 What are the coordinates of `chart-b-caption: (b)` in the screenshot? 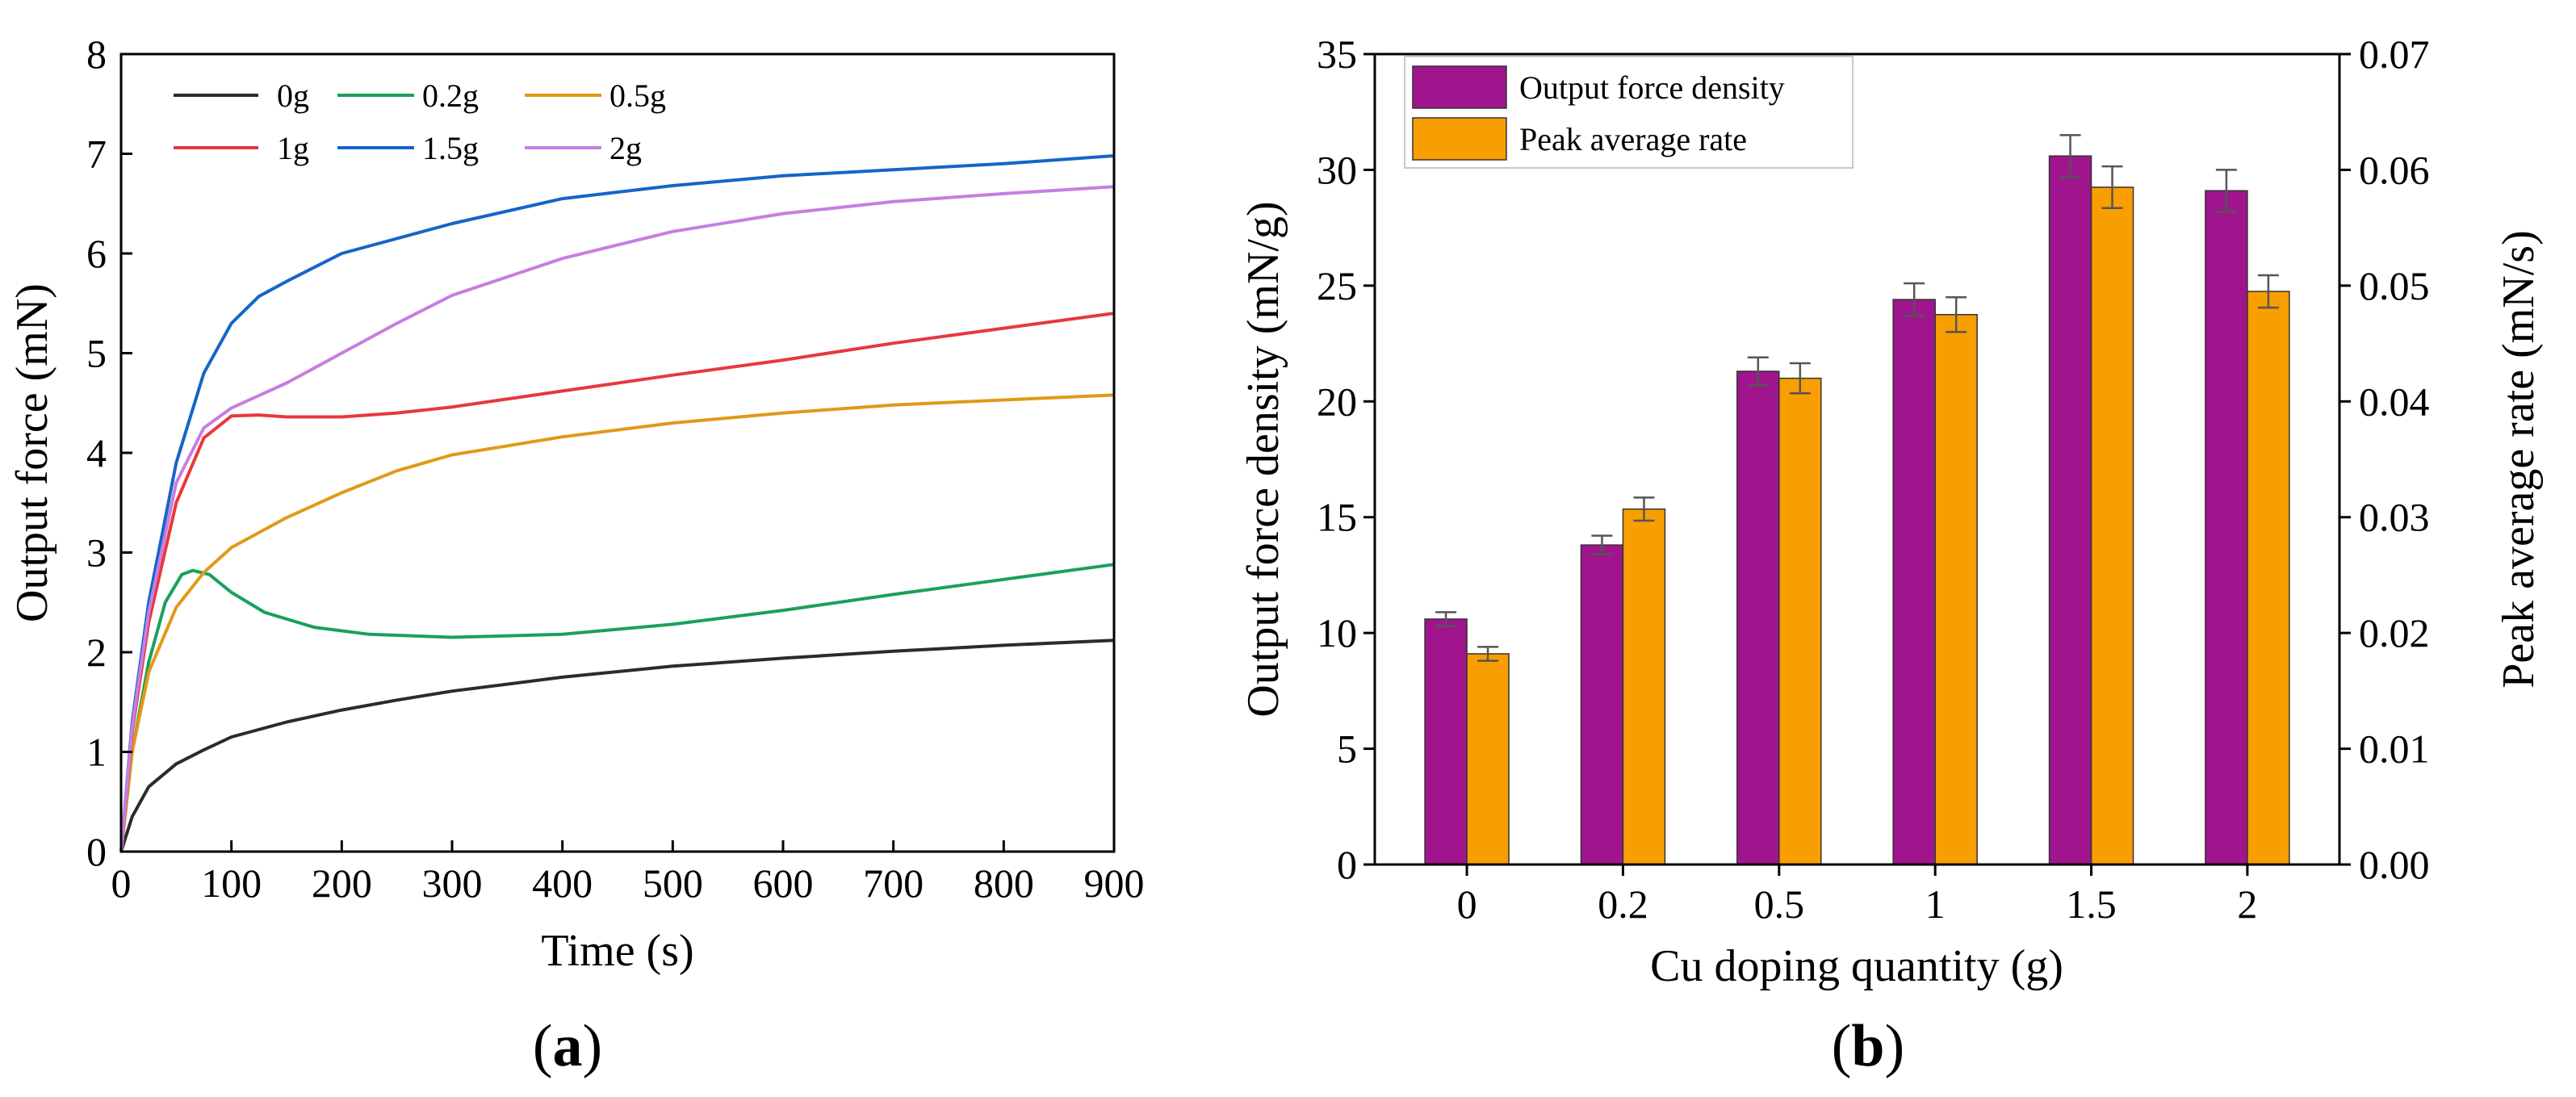 It's located at (1868, 1046).